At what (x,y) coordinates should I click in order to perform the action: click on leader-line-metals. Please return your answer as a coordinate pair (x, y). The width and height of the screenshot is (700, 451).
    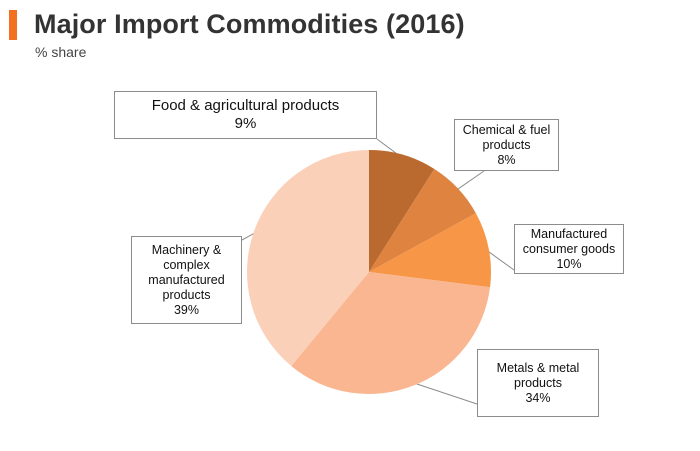
    Looking at the image, I should click on (445, 393).